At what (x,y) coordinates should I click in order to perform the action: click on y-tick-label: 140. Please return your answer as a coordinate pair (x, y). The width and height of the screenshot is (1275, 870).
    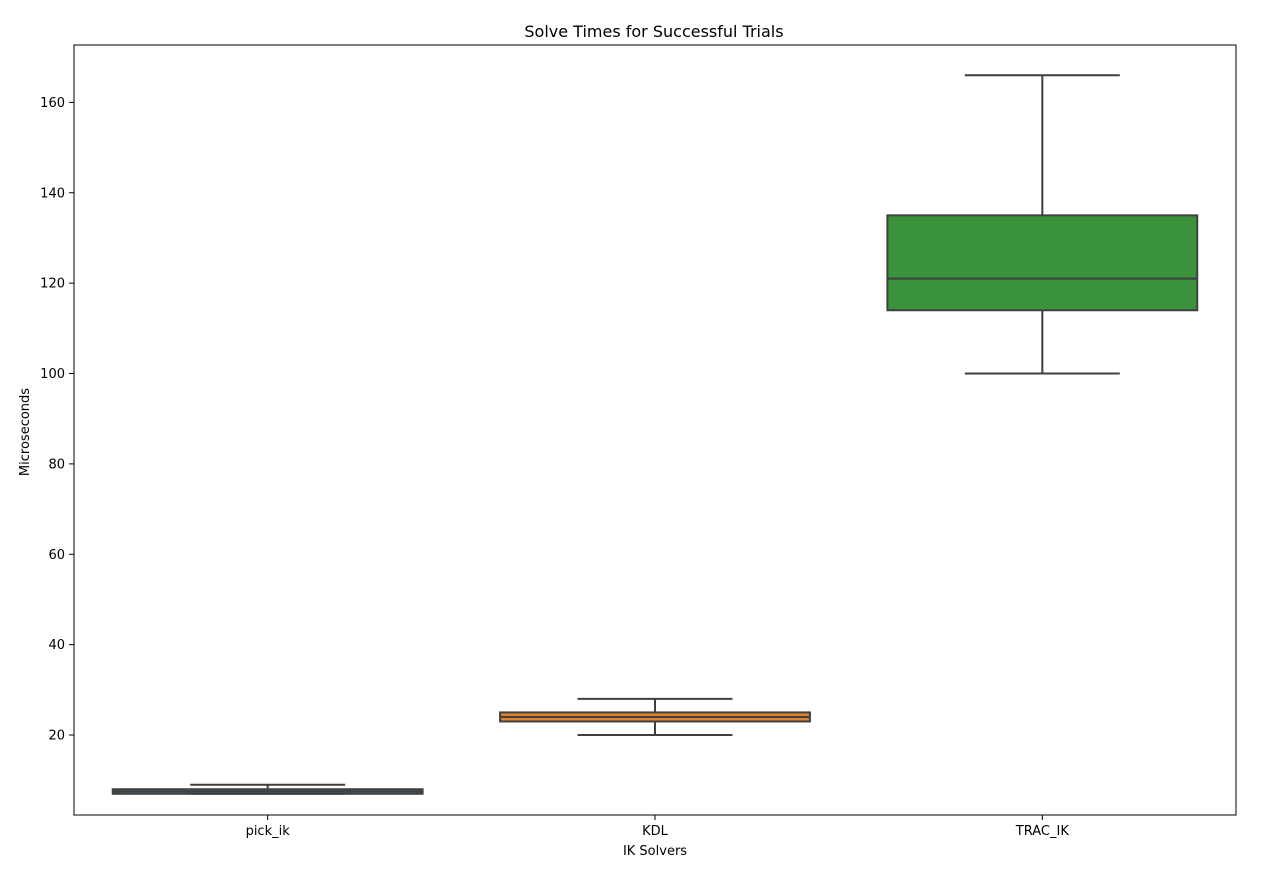
    Looking at the image, I should click on (52, 193).